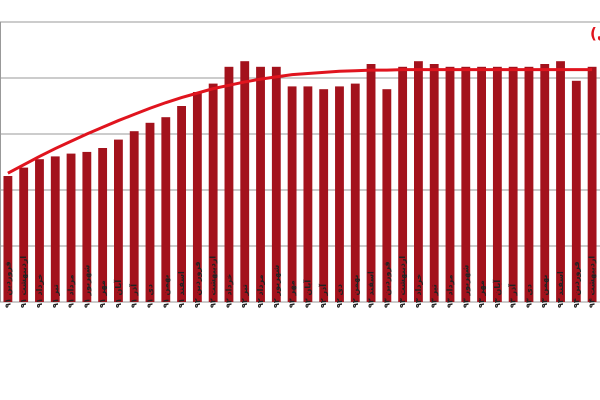  Describe the element at coordinates (418, 291) in the screenshot. I see `x-tick-label: خرداد ۹۳` at that location.